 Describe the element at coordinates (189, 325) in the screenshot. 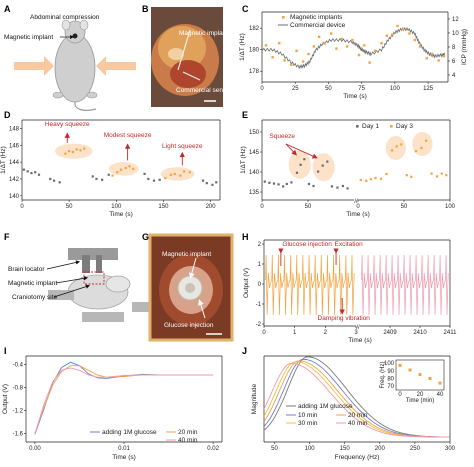

I see `panel-g-label-bottom: Glucose injection` at that location.